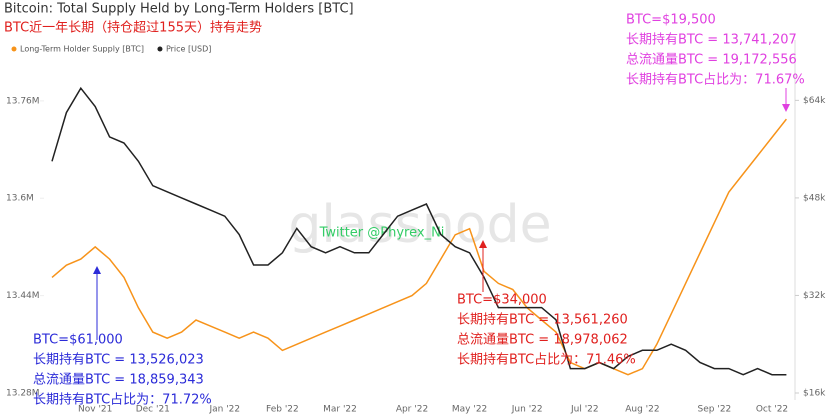  Describe the element at coordinates (382, 233) in the screenshot. I see `credit: Twitter @Phyrex_Ni` at that location.